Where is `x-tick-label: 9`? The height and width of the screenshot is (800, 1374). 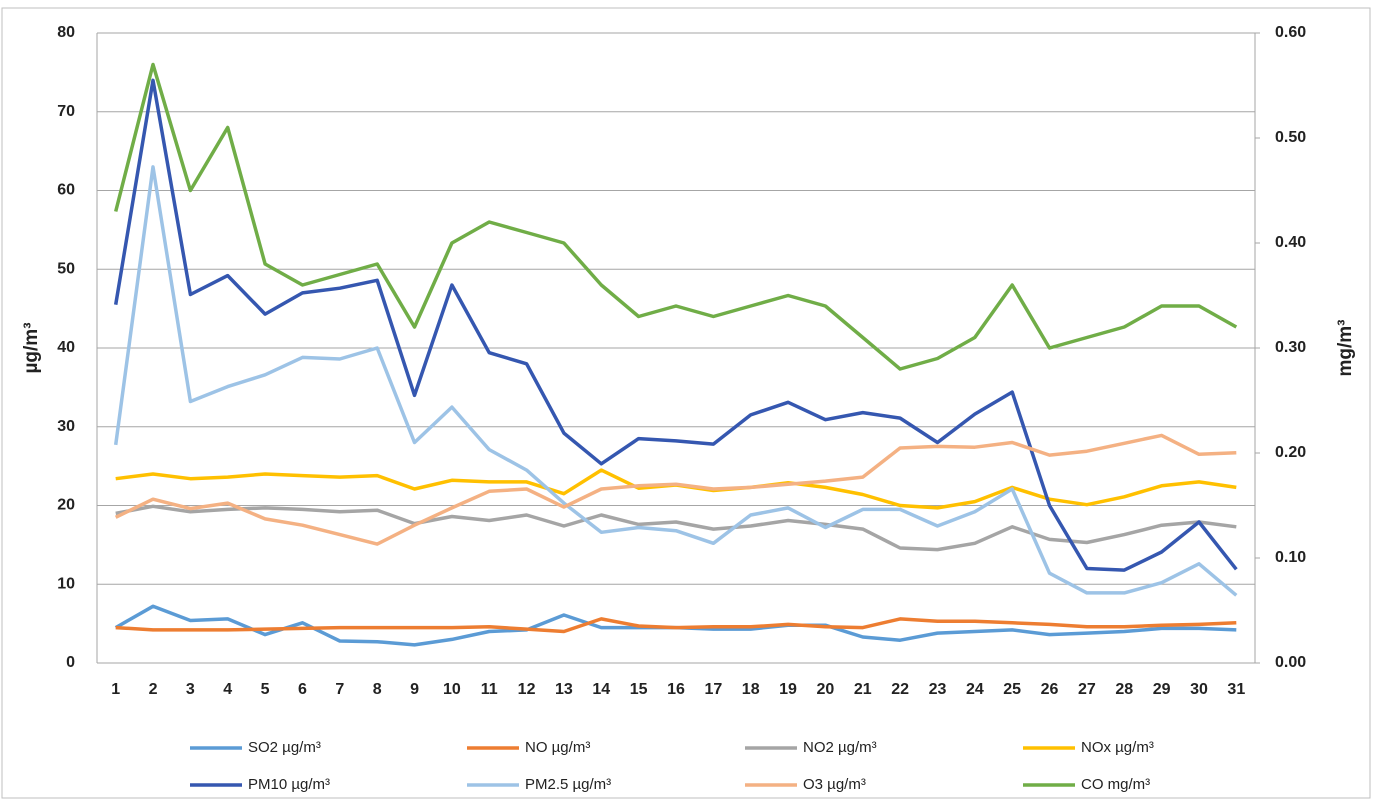 x-tick-label: 9 is located at coordinates (414, 689).